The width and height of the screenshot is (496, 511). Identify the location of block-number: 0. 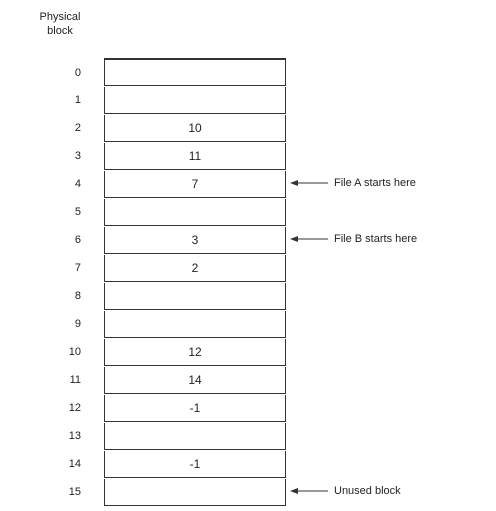
(77, 73).